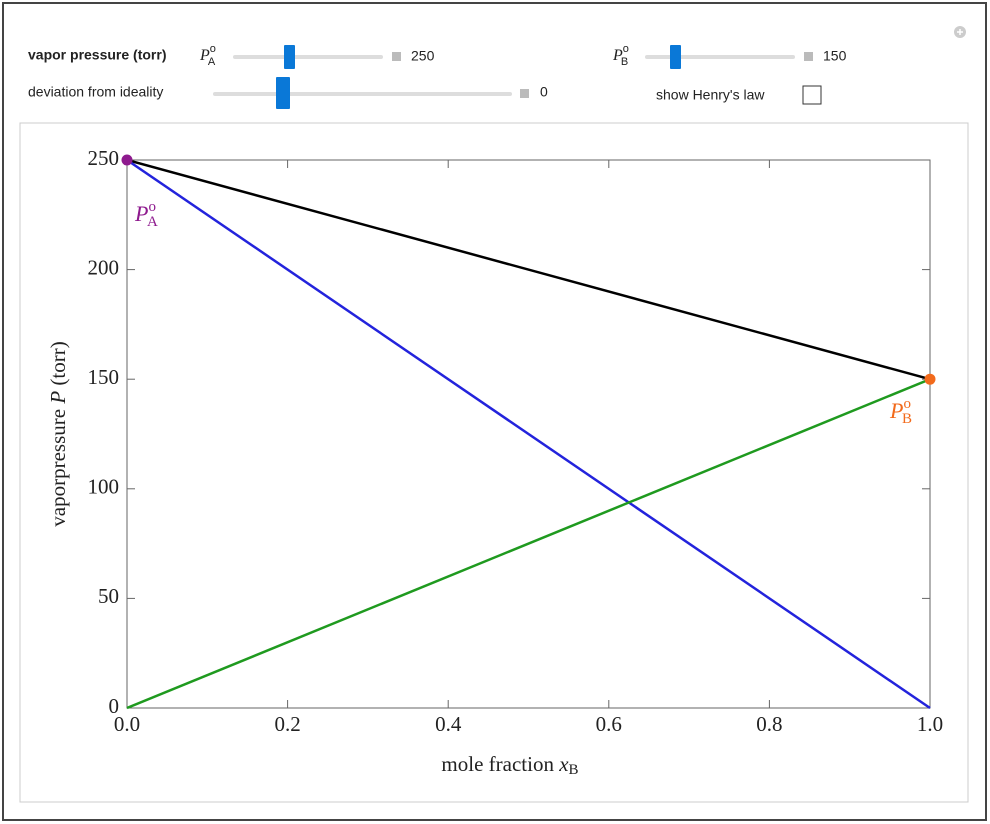 This screenshot has width=990, height=824. What do you see at coordinates (114, 706) in the screenshot?
I see `y-tick-label: 0` at bounding box center [114, 706].